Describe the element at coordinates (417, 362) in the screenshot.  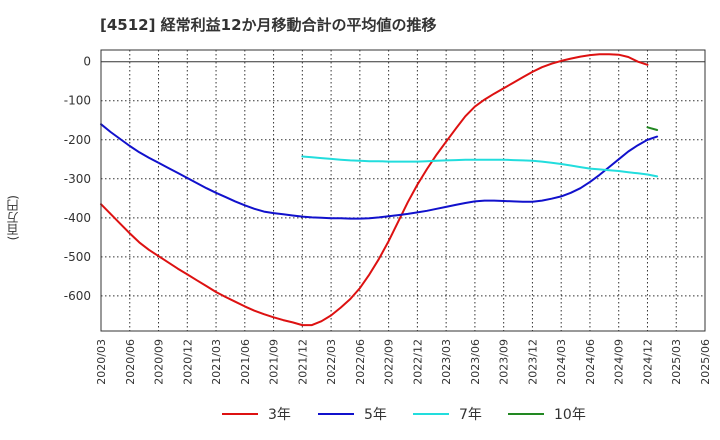
I see `x-tick-label: 2022/12` at that location.